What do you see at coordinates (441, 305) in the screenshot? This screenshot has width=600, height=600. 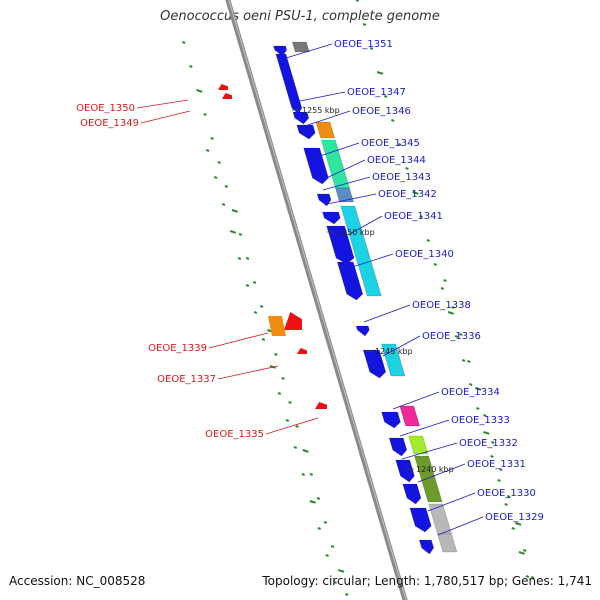 I see `forward-gene-label: OEOE_1338` at bounding box center [441, 305].